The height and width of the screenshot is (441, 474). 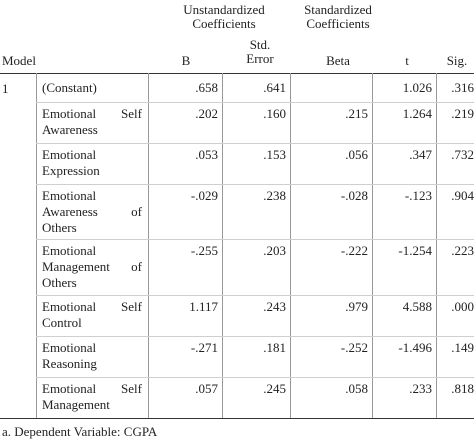 I want to click on predictor-label-line: Awareness of, so click(x=92, y=212).